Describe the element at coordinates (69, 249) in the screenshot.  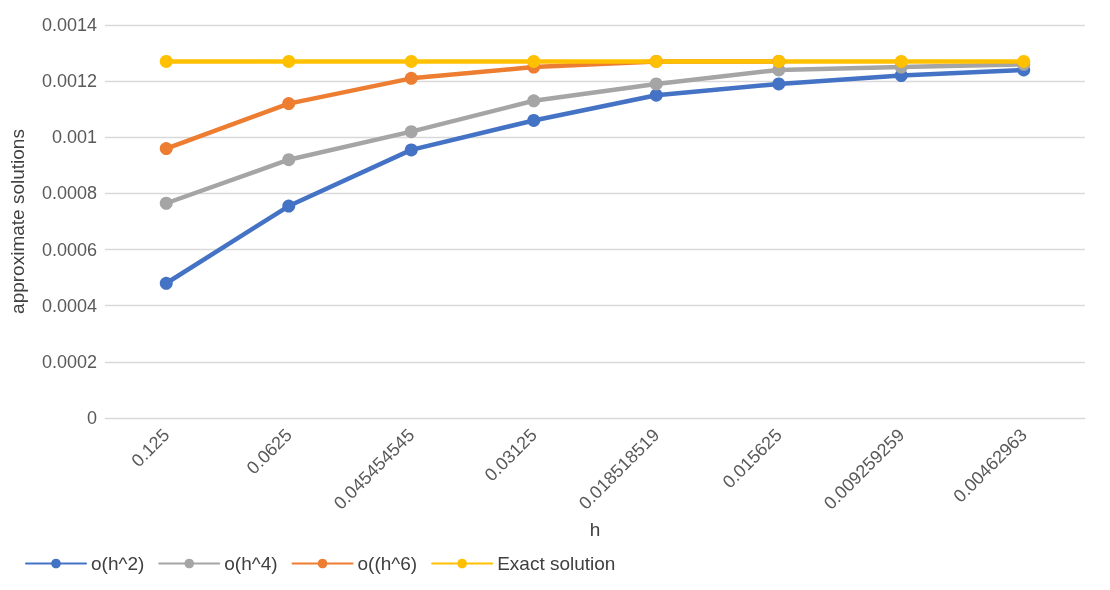
I see `y-tick-label: 0.0006` at that location.